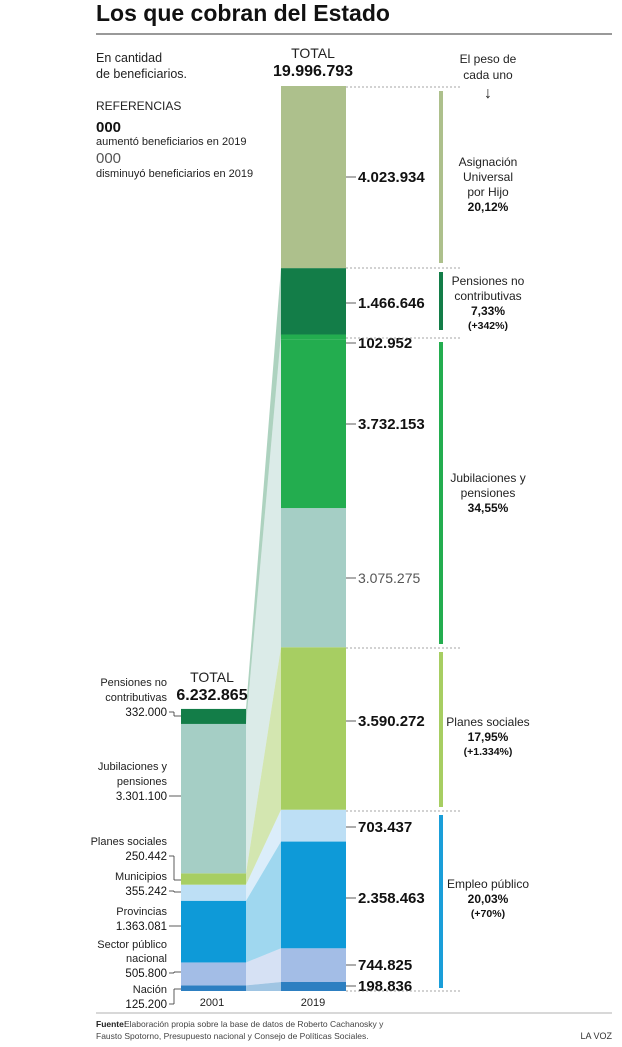 Image resolution: width=622 pixels, height=1047 pixels. What do you see at coordinates (133, 683) in the screenshot?
I see `label-2001-pensiones-no-contributivas-line-1: Pensiones no` at bounding box center [133, 683].